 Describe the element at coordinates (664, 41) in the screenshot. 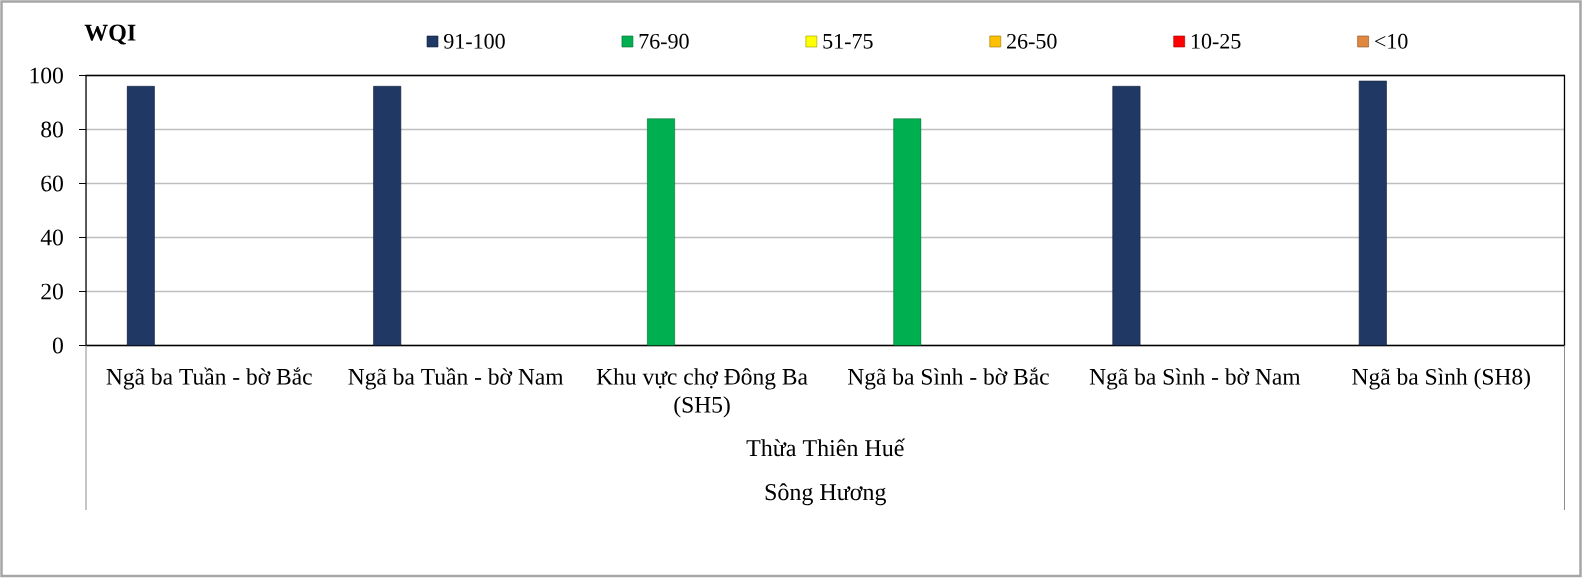

I see `legend-label: 76-90` at that location.